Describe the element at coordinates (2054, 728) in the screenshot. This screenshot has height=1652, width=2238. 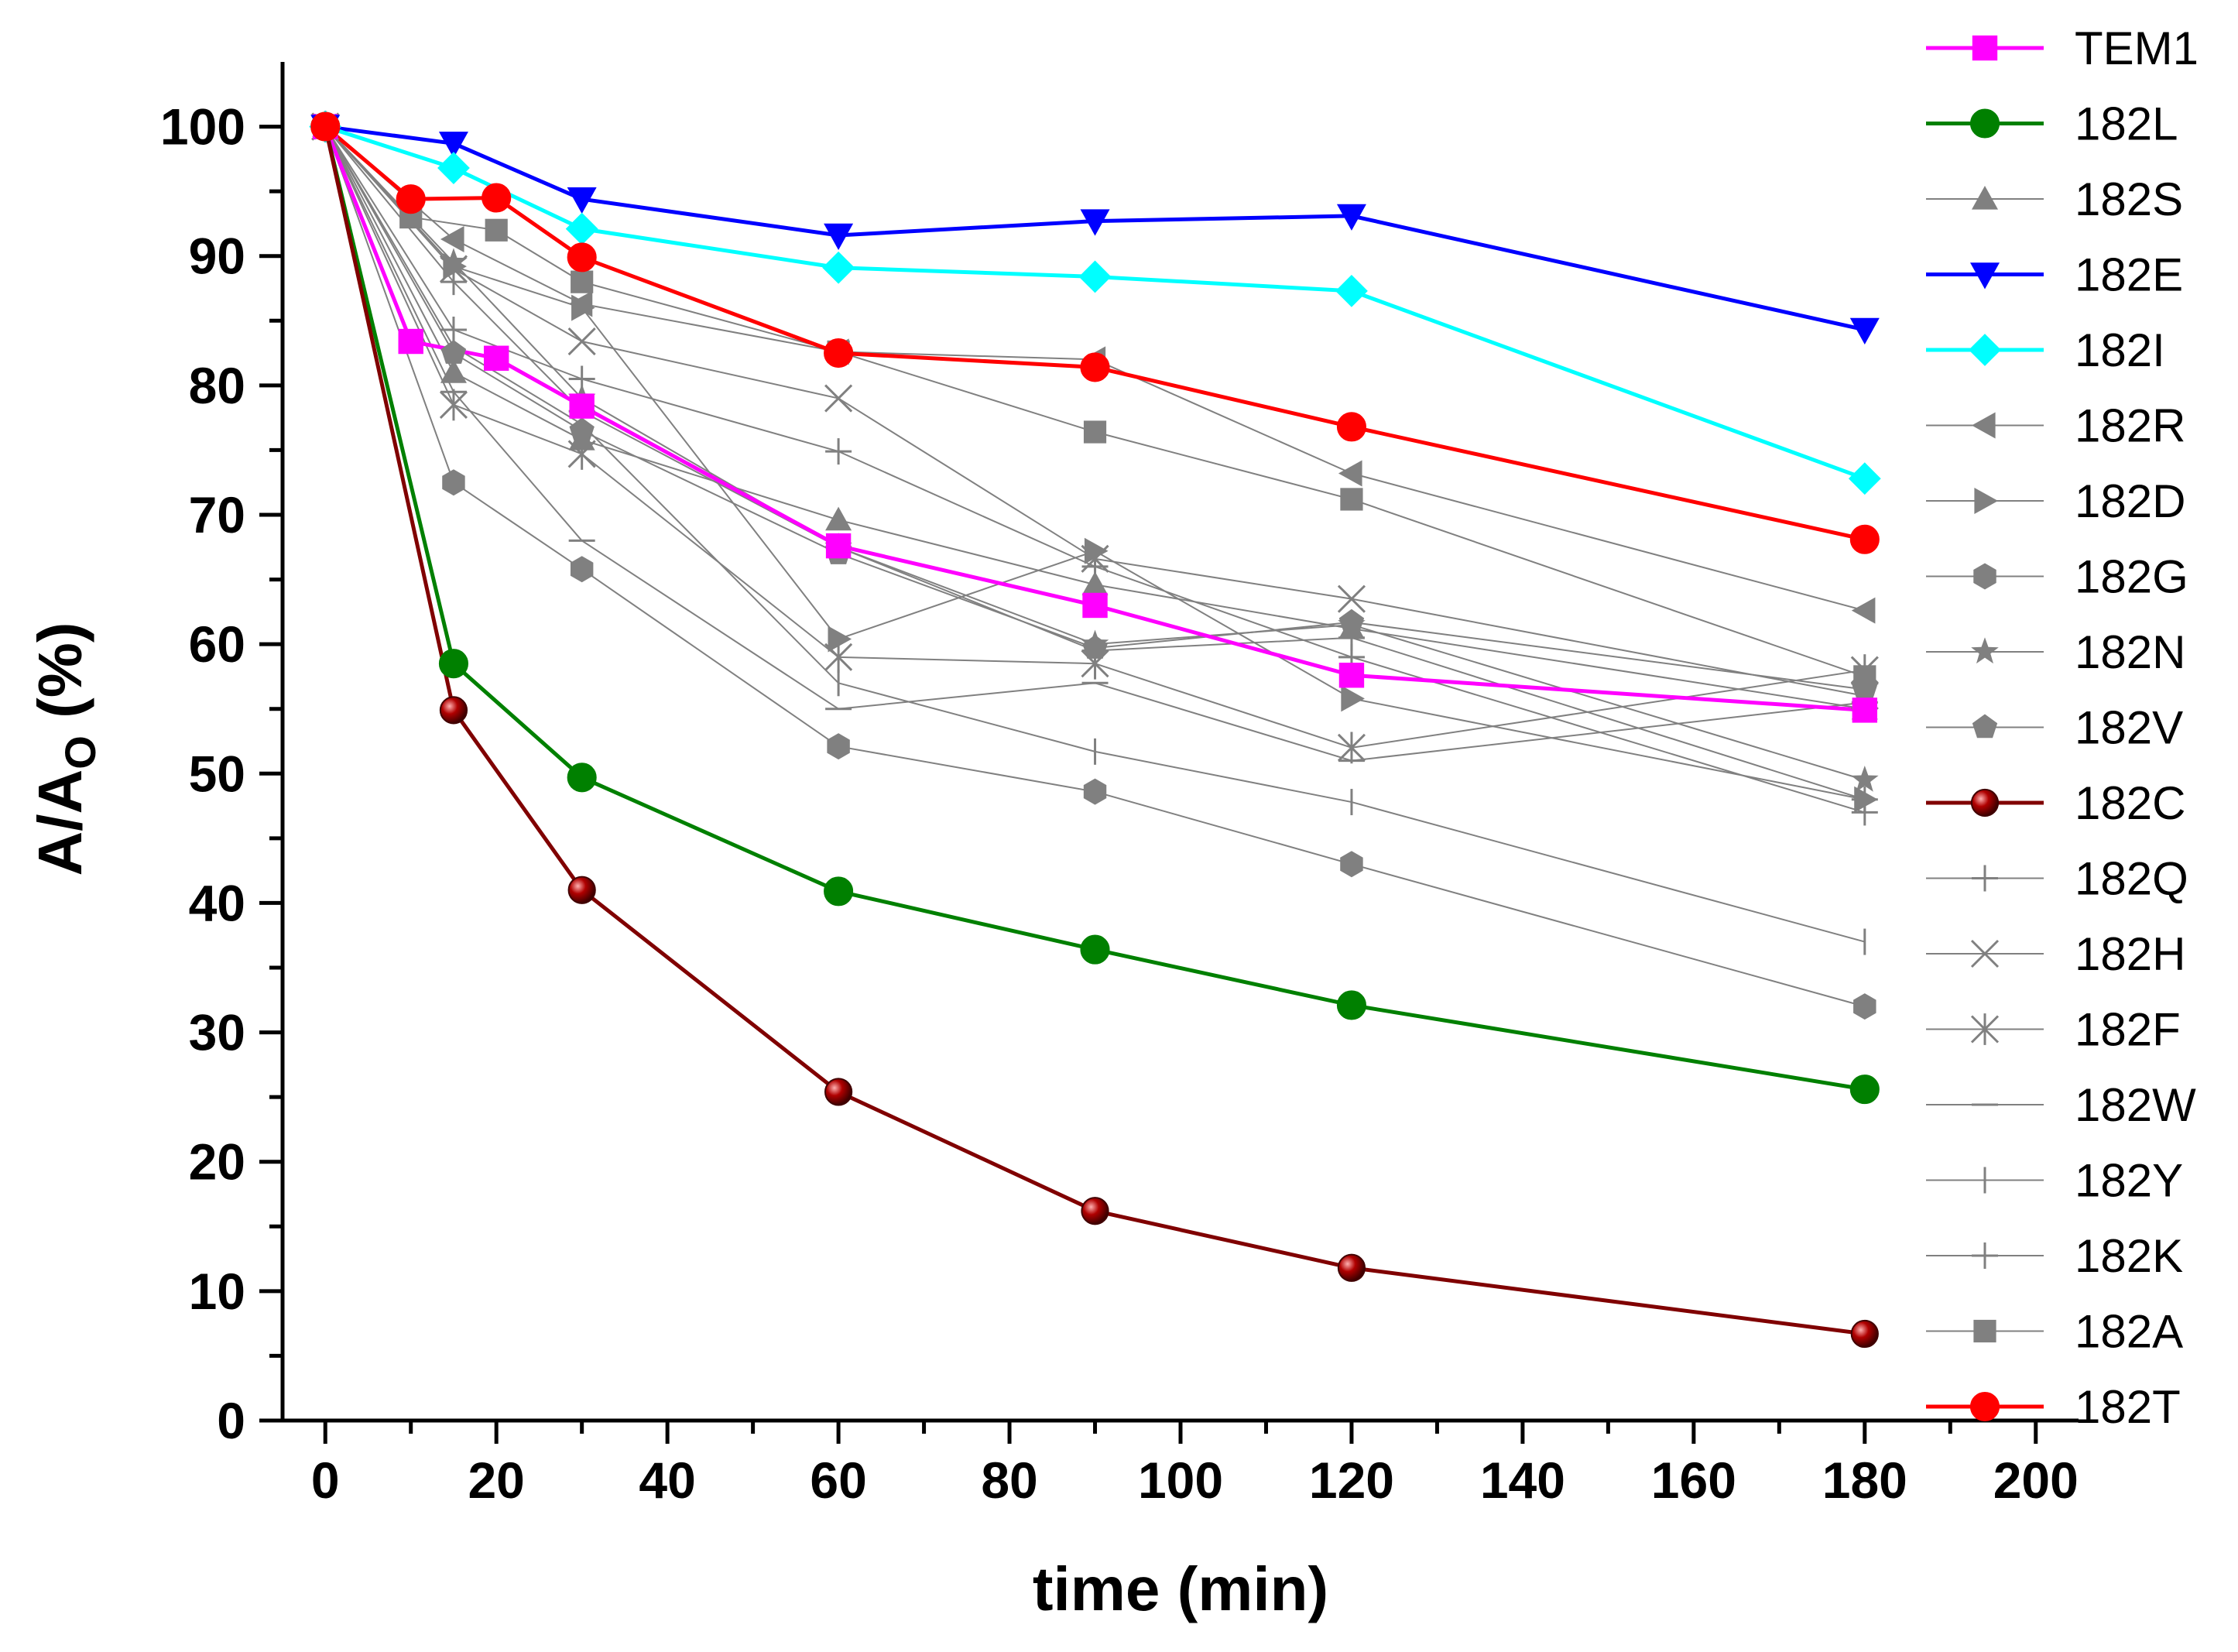
I see `legend-item-182v: 182V` at that location.